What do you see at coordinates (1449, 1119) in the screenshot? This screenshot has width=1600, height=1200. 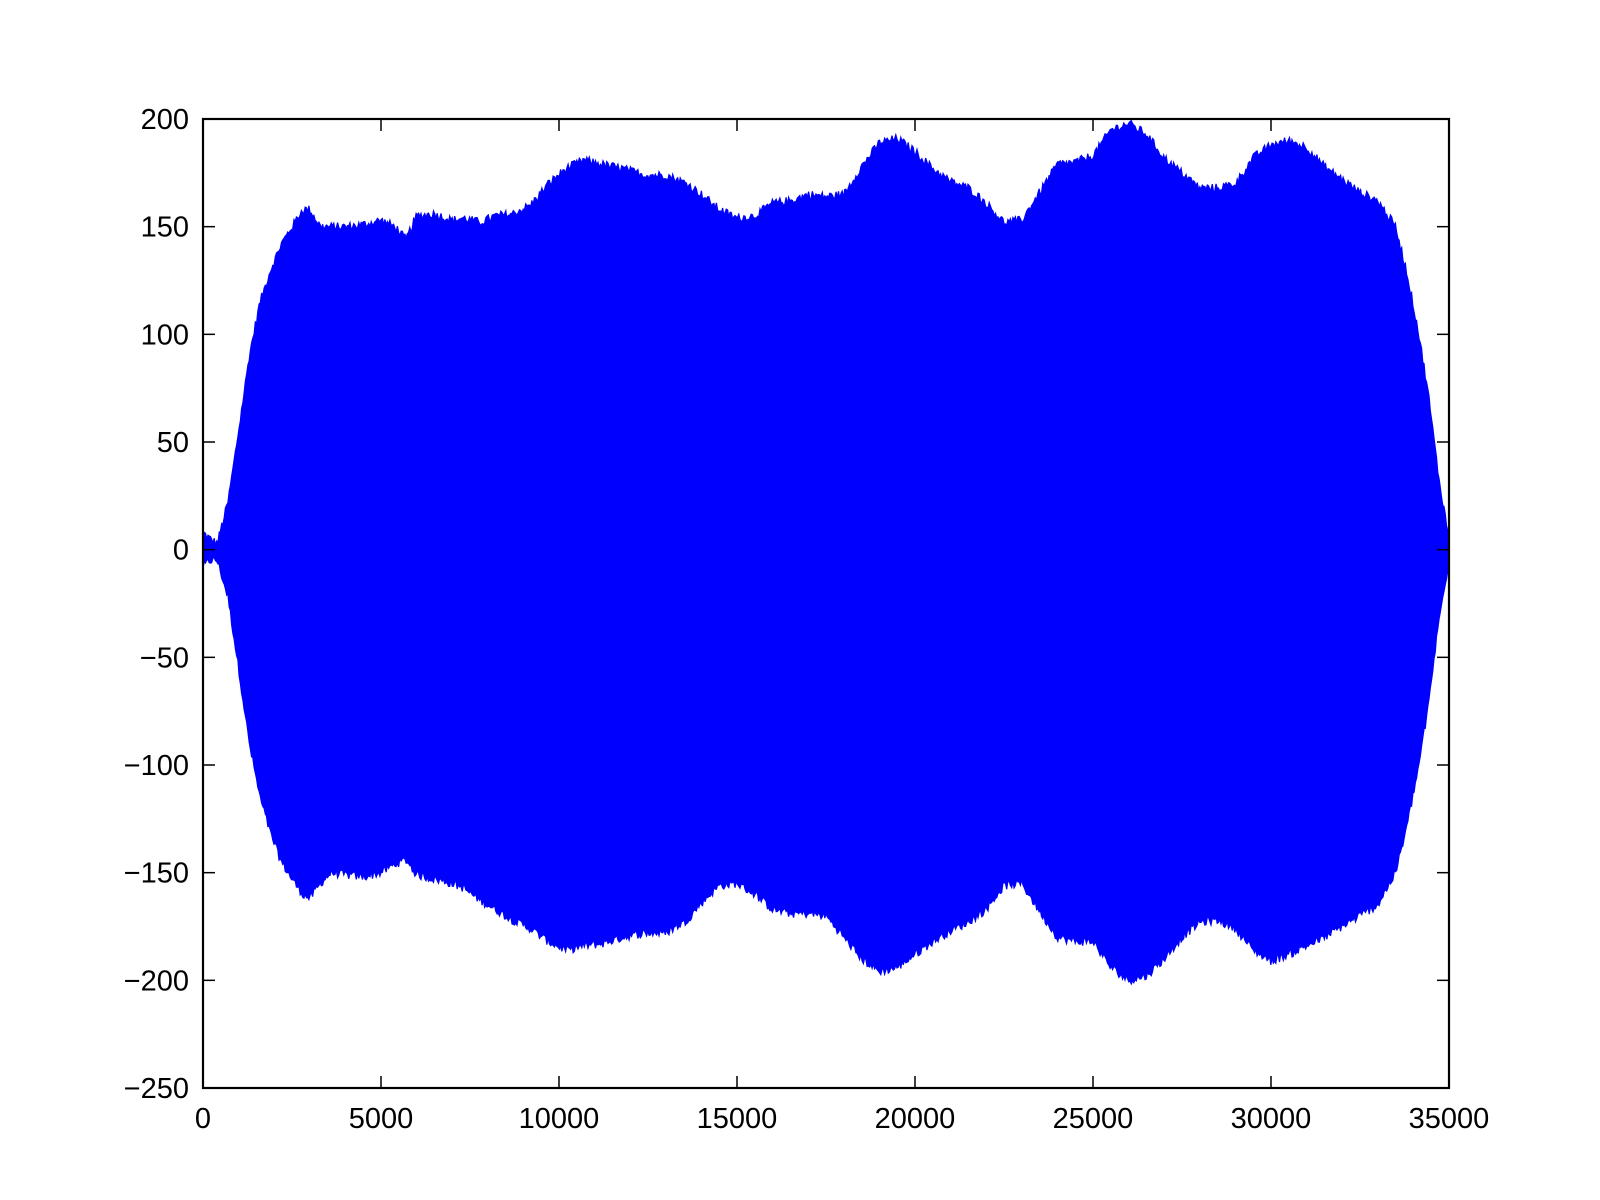 I see `x-tick-label: 35000` at bounding box center [1449, 1119].